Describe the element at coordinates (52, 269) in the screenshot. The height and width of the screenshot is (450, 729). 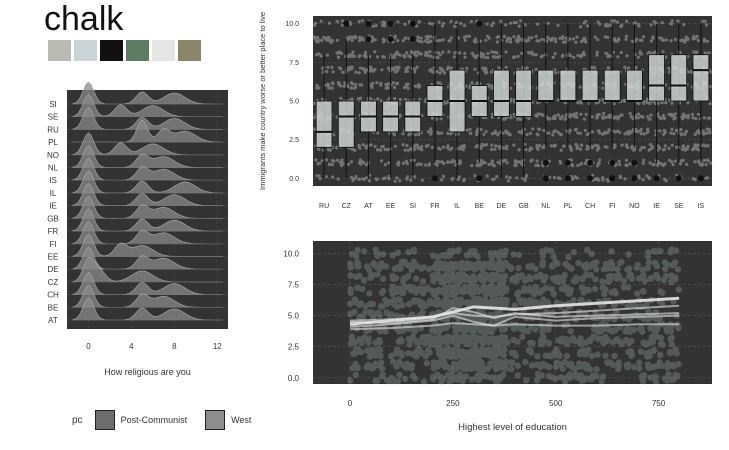
I see `ridge-category-label: DE` at that location.